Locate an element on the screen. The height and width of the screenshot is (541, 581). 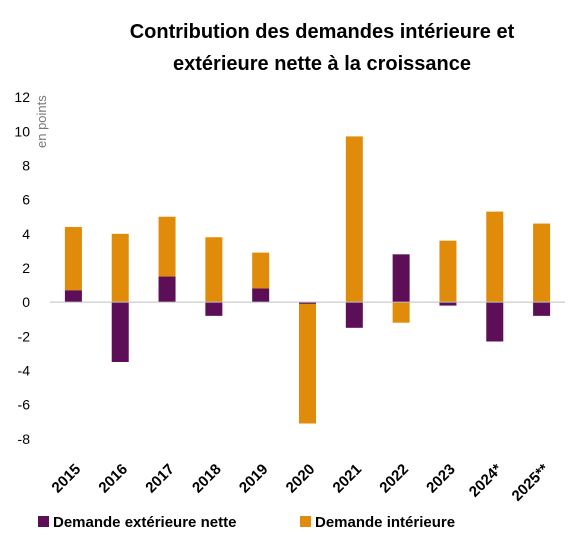
x-tick-label: 2015 is located at coordinates (67, 479).